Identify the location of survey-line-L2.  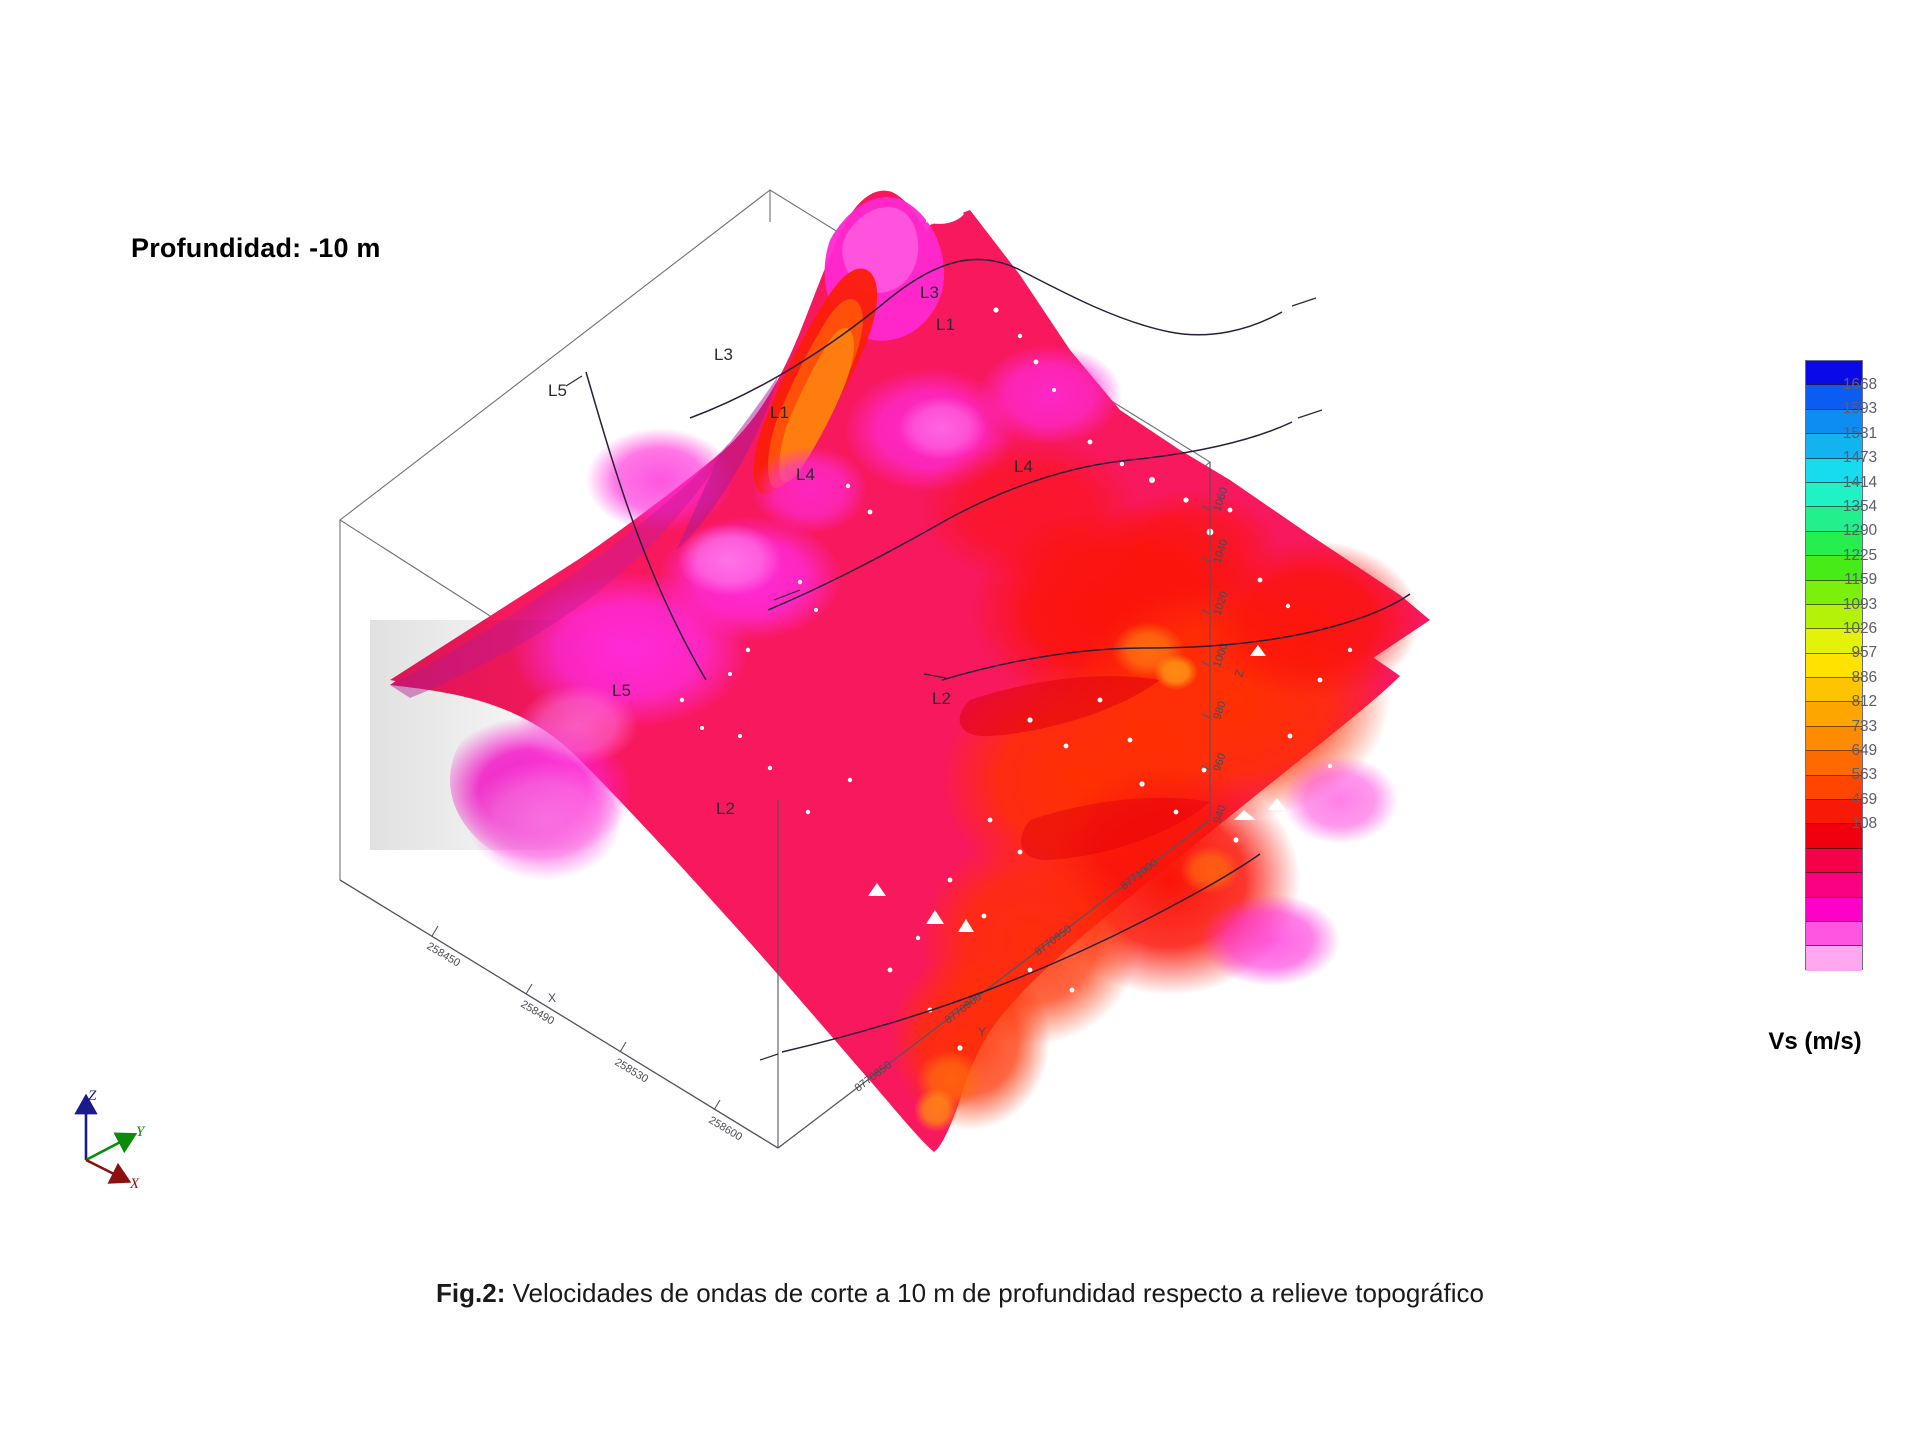
(1021, 953).